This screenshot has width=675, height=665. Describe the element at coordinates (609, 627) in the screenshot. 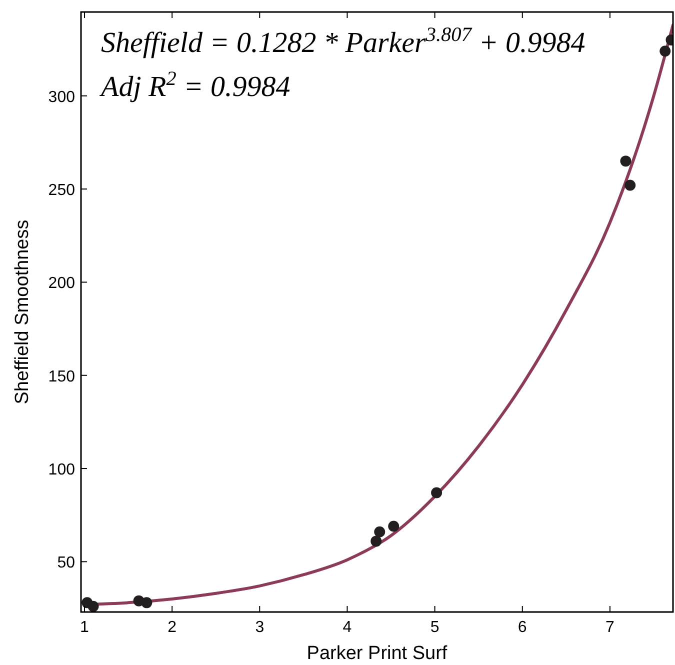

I see `x-tick-label: 7` at that location.